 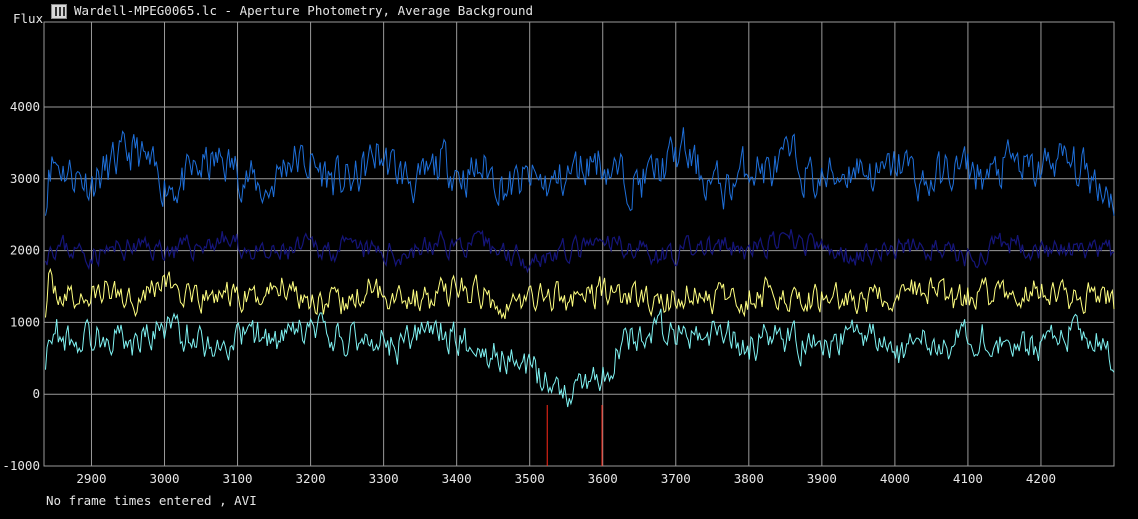 I want to click on x-tick-label: 3300, so click(x=384, y=478).